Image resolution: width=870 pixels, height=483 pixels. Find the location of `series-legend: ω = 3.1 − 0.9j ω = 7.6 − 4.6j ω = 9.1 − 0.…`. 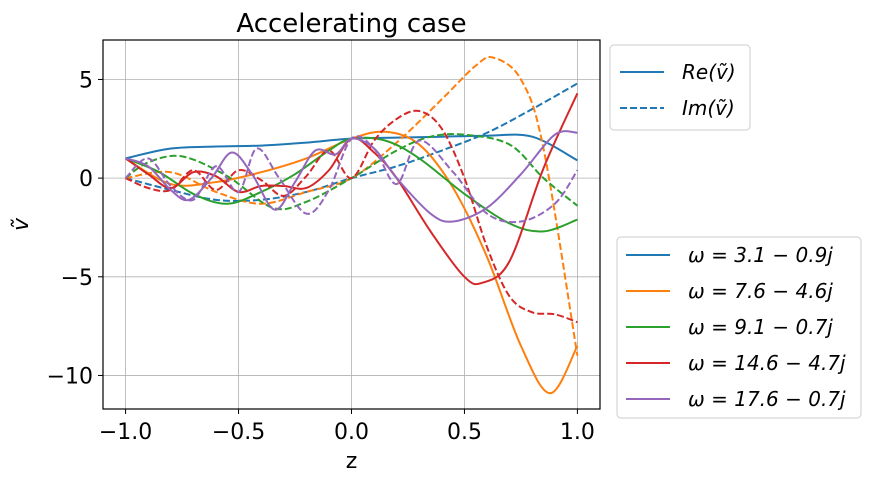

series-legend: ω = 3.1 − 0.9j ω = 7.6 − 4.6j ω = 9.1 − 0.… is located at coordinates (739, 327).